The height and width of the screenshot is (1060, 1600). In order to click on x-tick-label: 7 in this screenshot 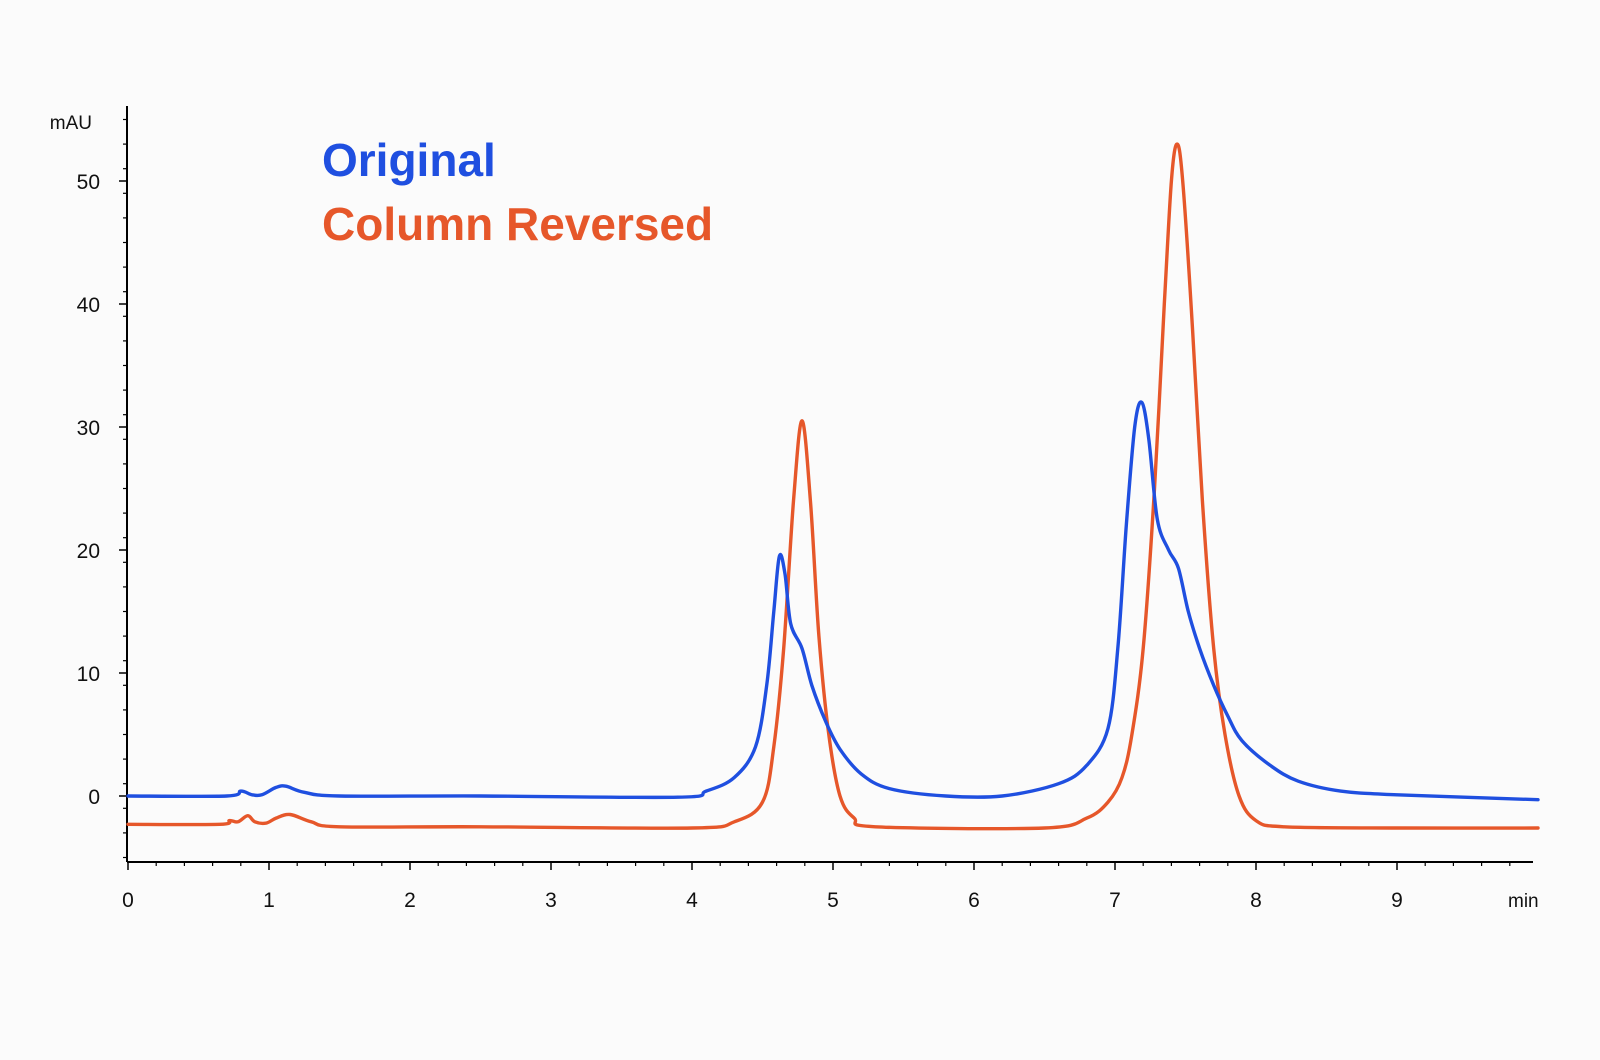, I will do `click(1115, 900)`.